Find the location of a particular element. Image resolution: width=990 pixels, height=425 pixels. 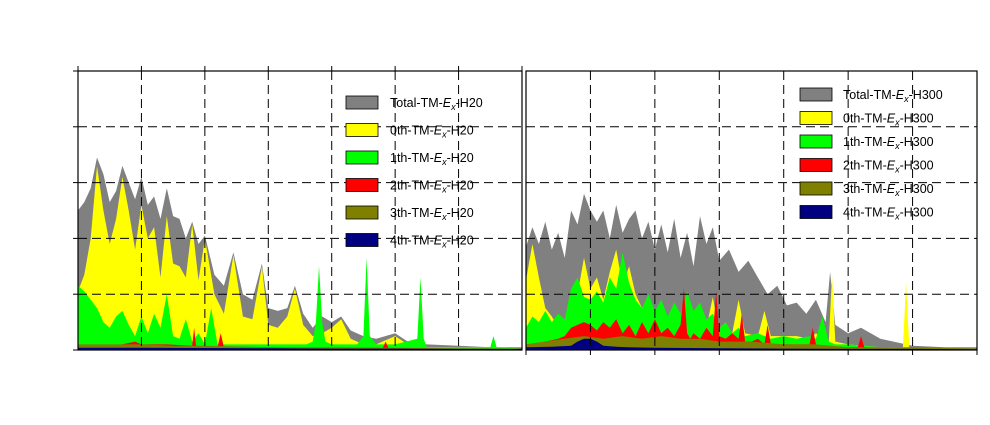

legend-entry: 4th-TM-Ex-H300 is located at coordinates (888, 214).